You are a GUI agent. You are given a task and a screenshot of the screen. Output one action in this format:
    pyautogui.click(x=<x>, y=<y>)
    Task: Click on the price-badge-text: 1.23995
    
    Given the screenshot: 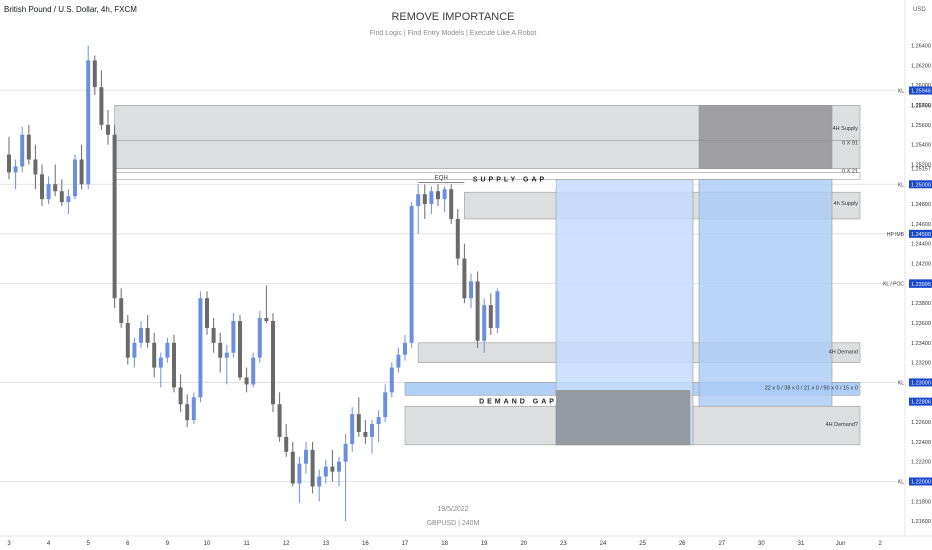 What is the action you would take?
    pyautogui.click(x=921, y=285)
    